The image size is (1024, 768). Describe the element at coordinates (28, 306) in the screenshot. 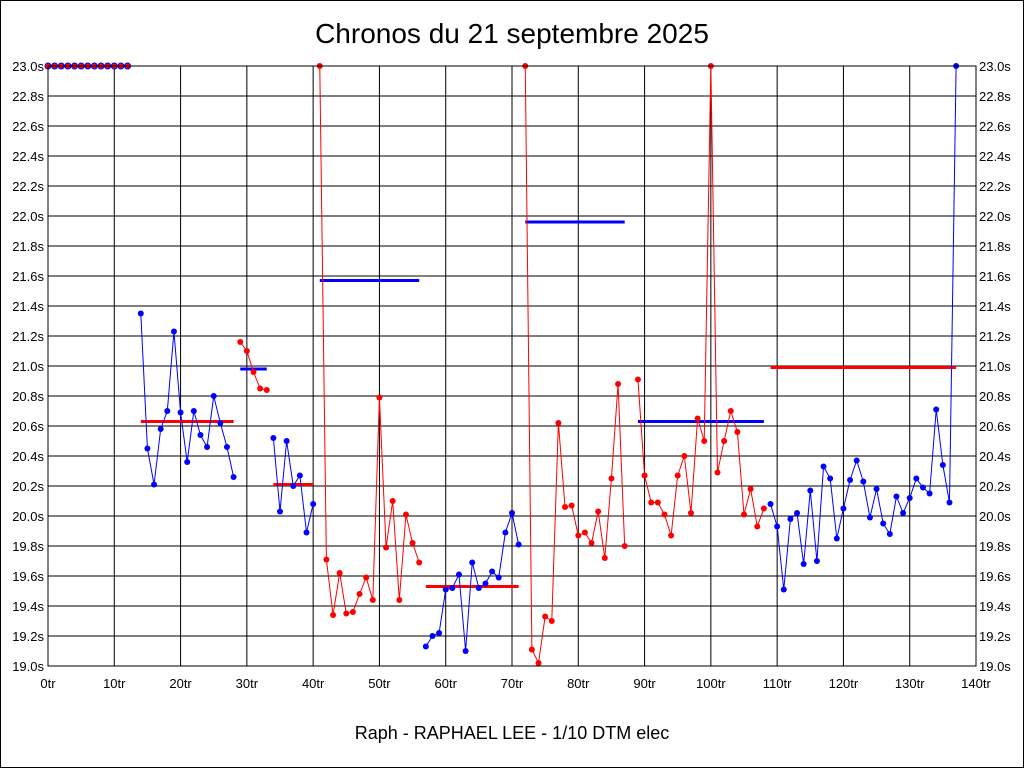

I see `y-tick-label-left: 21.4s` at that location.